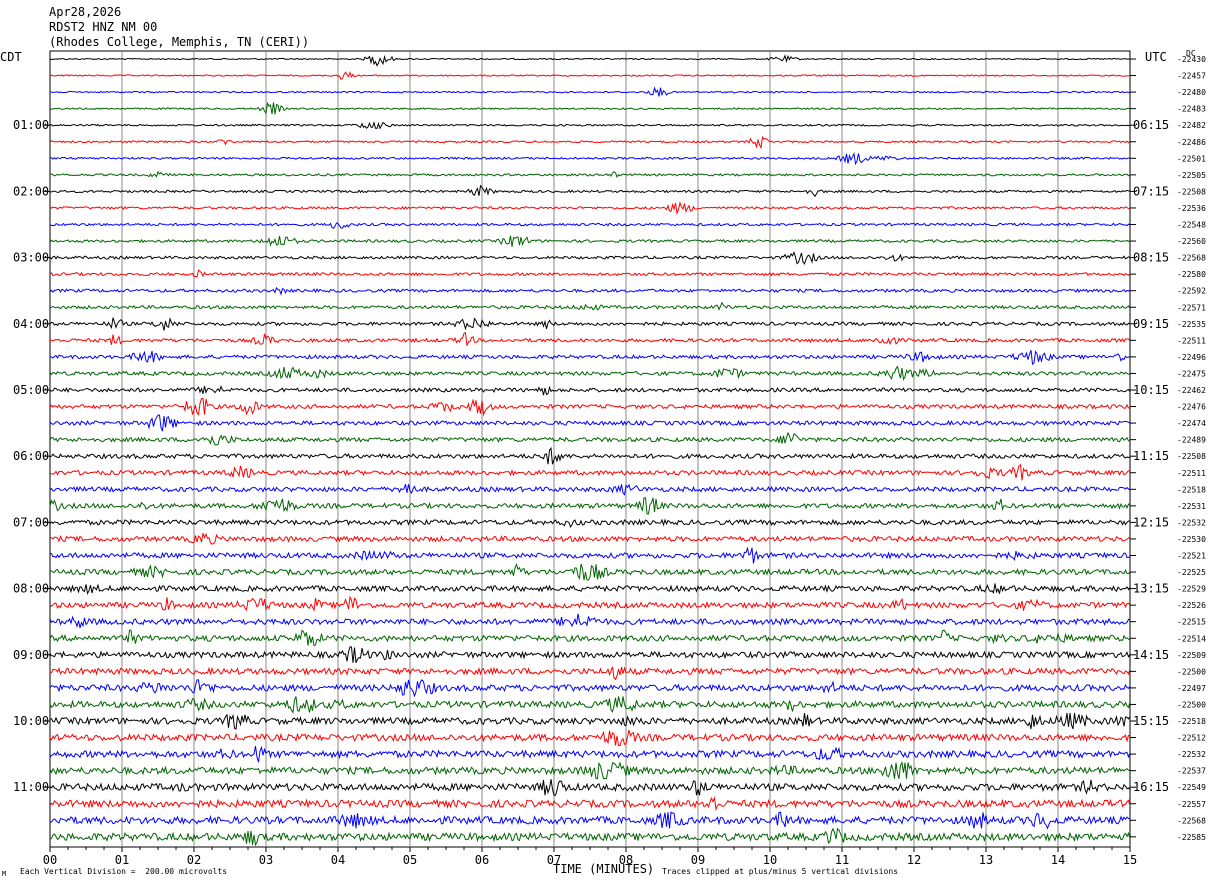 The height and width of the screenshot is (886, 1210). I want to click on dc-offset-label: -22515, so click(1191, 622).